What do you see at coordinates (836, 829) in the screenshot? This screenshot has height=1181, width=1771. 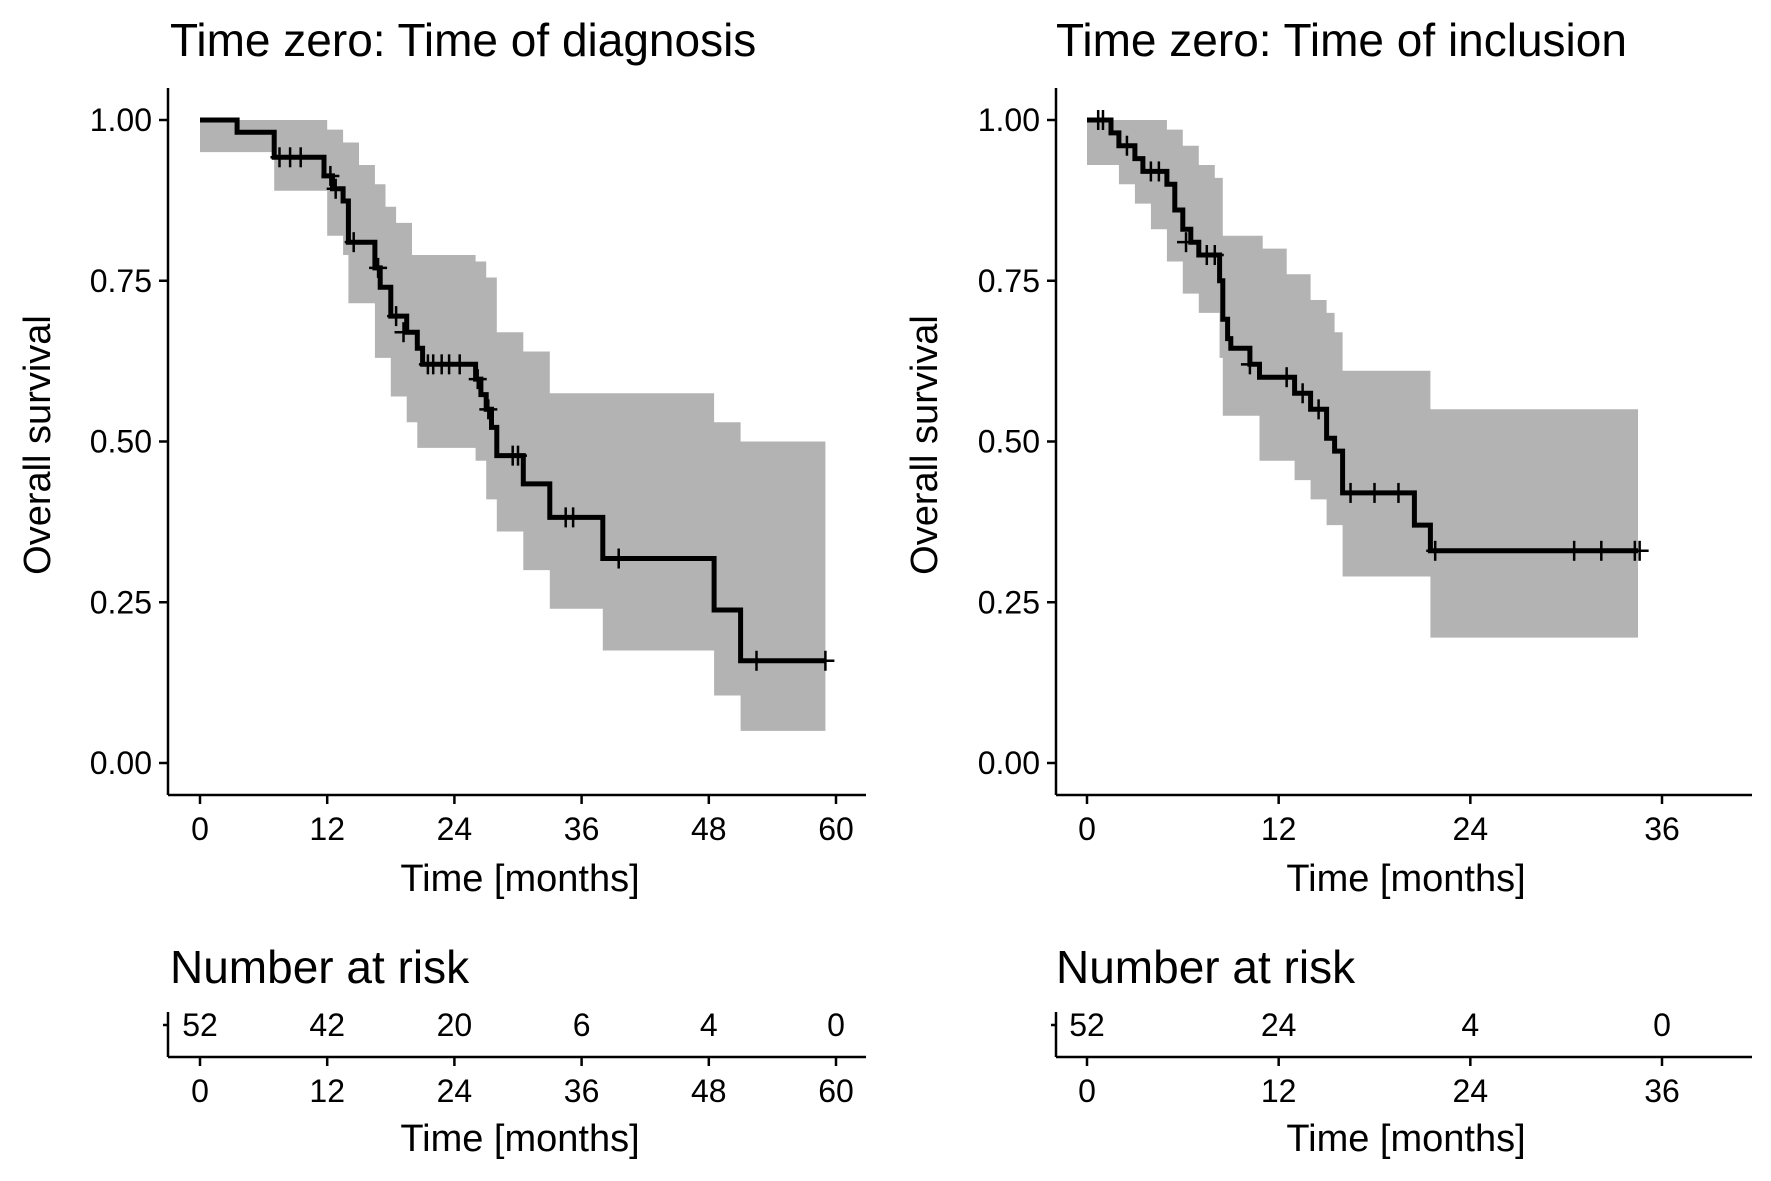 I see `x-tick-label: 60` at bounding box center [836, 829].